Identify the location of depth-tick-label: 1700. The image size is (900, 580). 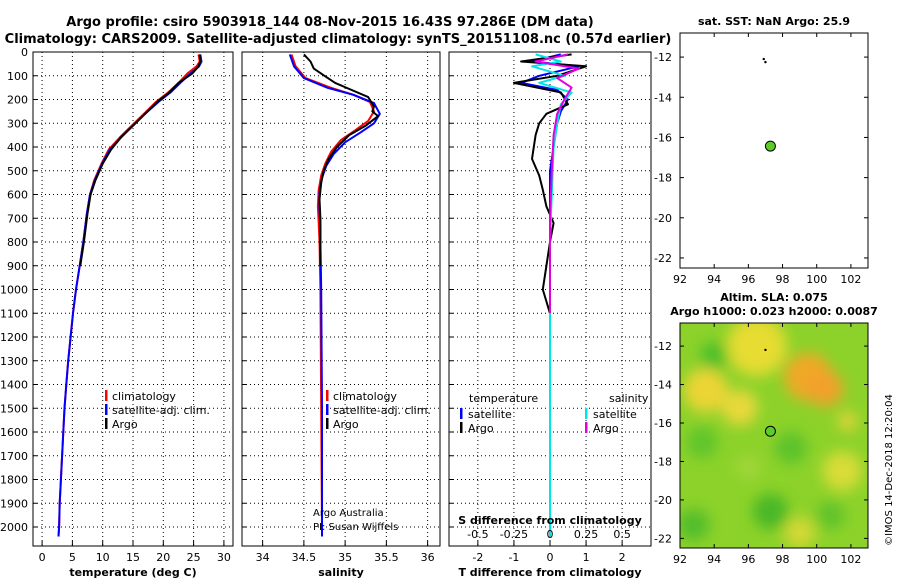
(14, 456).